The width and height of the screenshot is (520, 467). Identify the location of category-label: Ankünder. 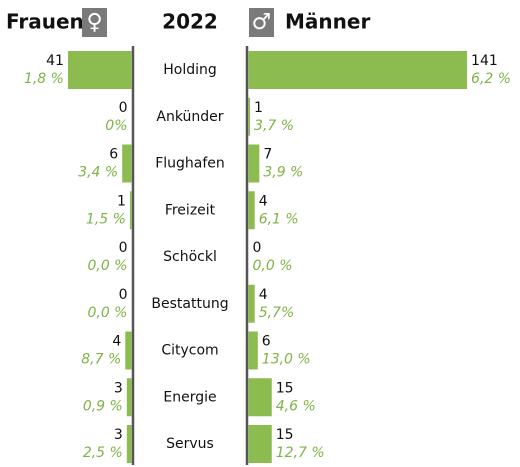
(189, 117).